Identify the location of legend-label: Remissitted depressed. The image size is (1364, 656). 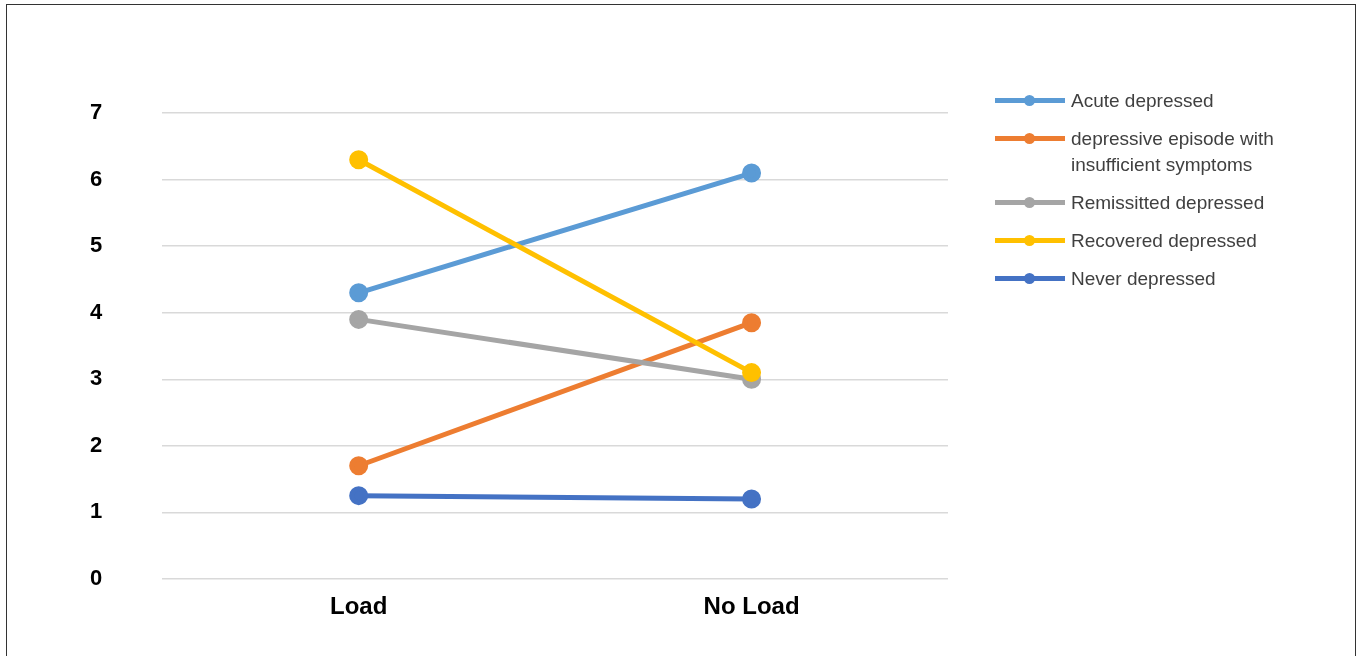
(1168, 203).